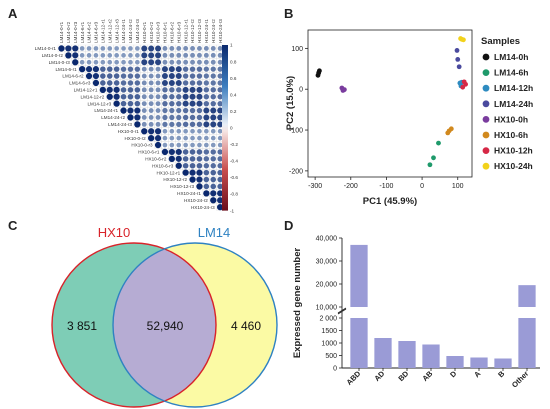 Image resolution: width=550 pixels, height=409 pixels. I want to click on matrix-column-label: LM14-0-r3, so click(75, 32).